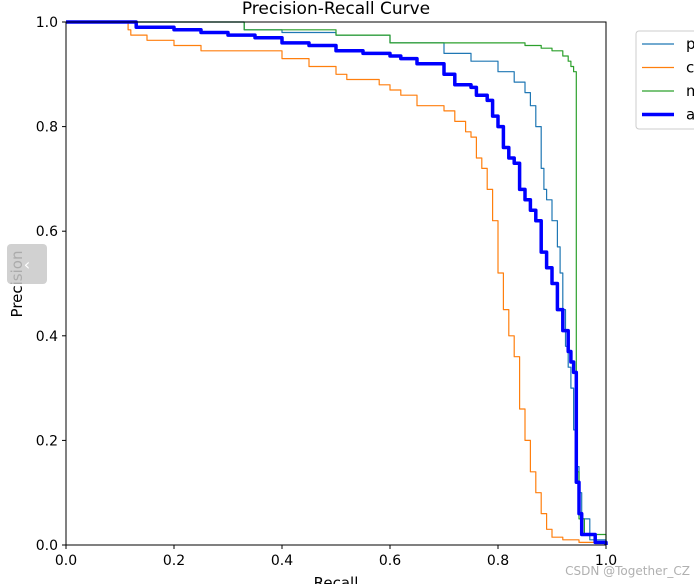 This screenshot has width=694, height=584. What do you see at coordinates (47, 23) in the screenshot?
I see `y-tick-label: 1.0` at bounding box center [47, 23].